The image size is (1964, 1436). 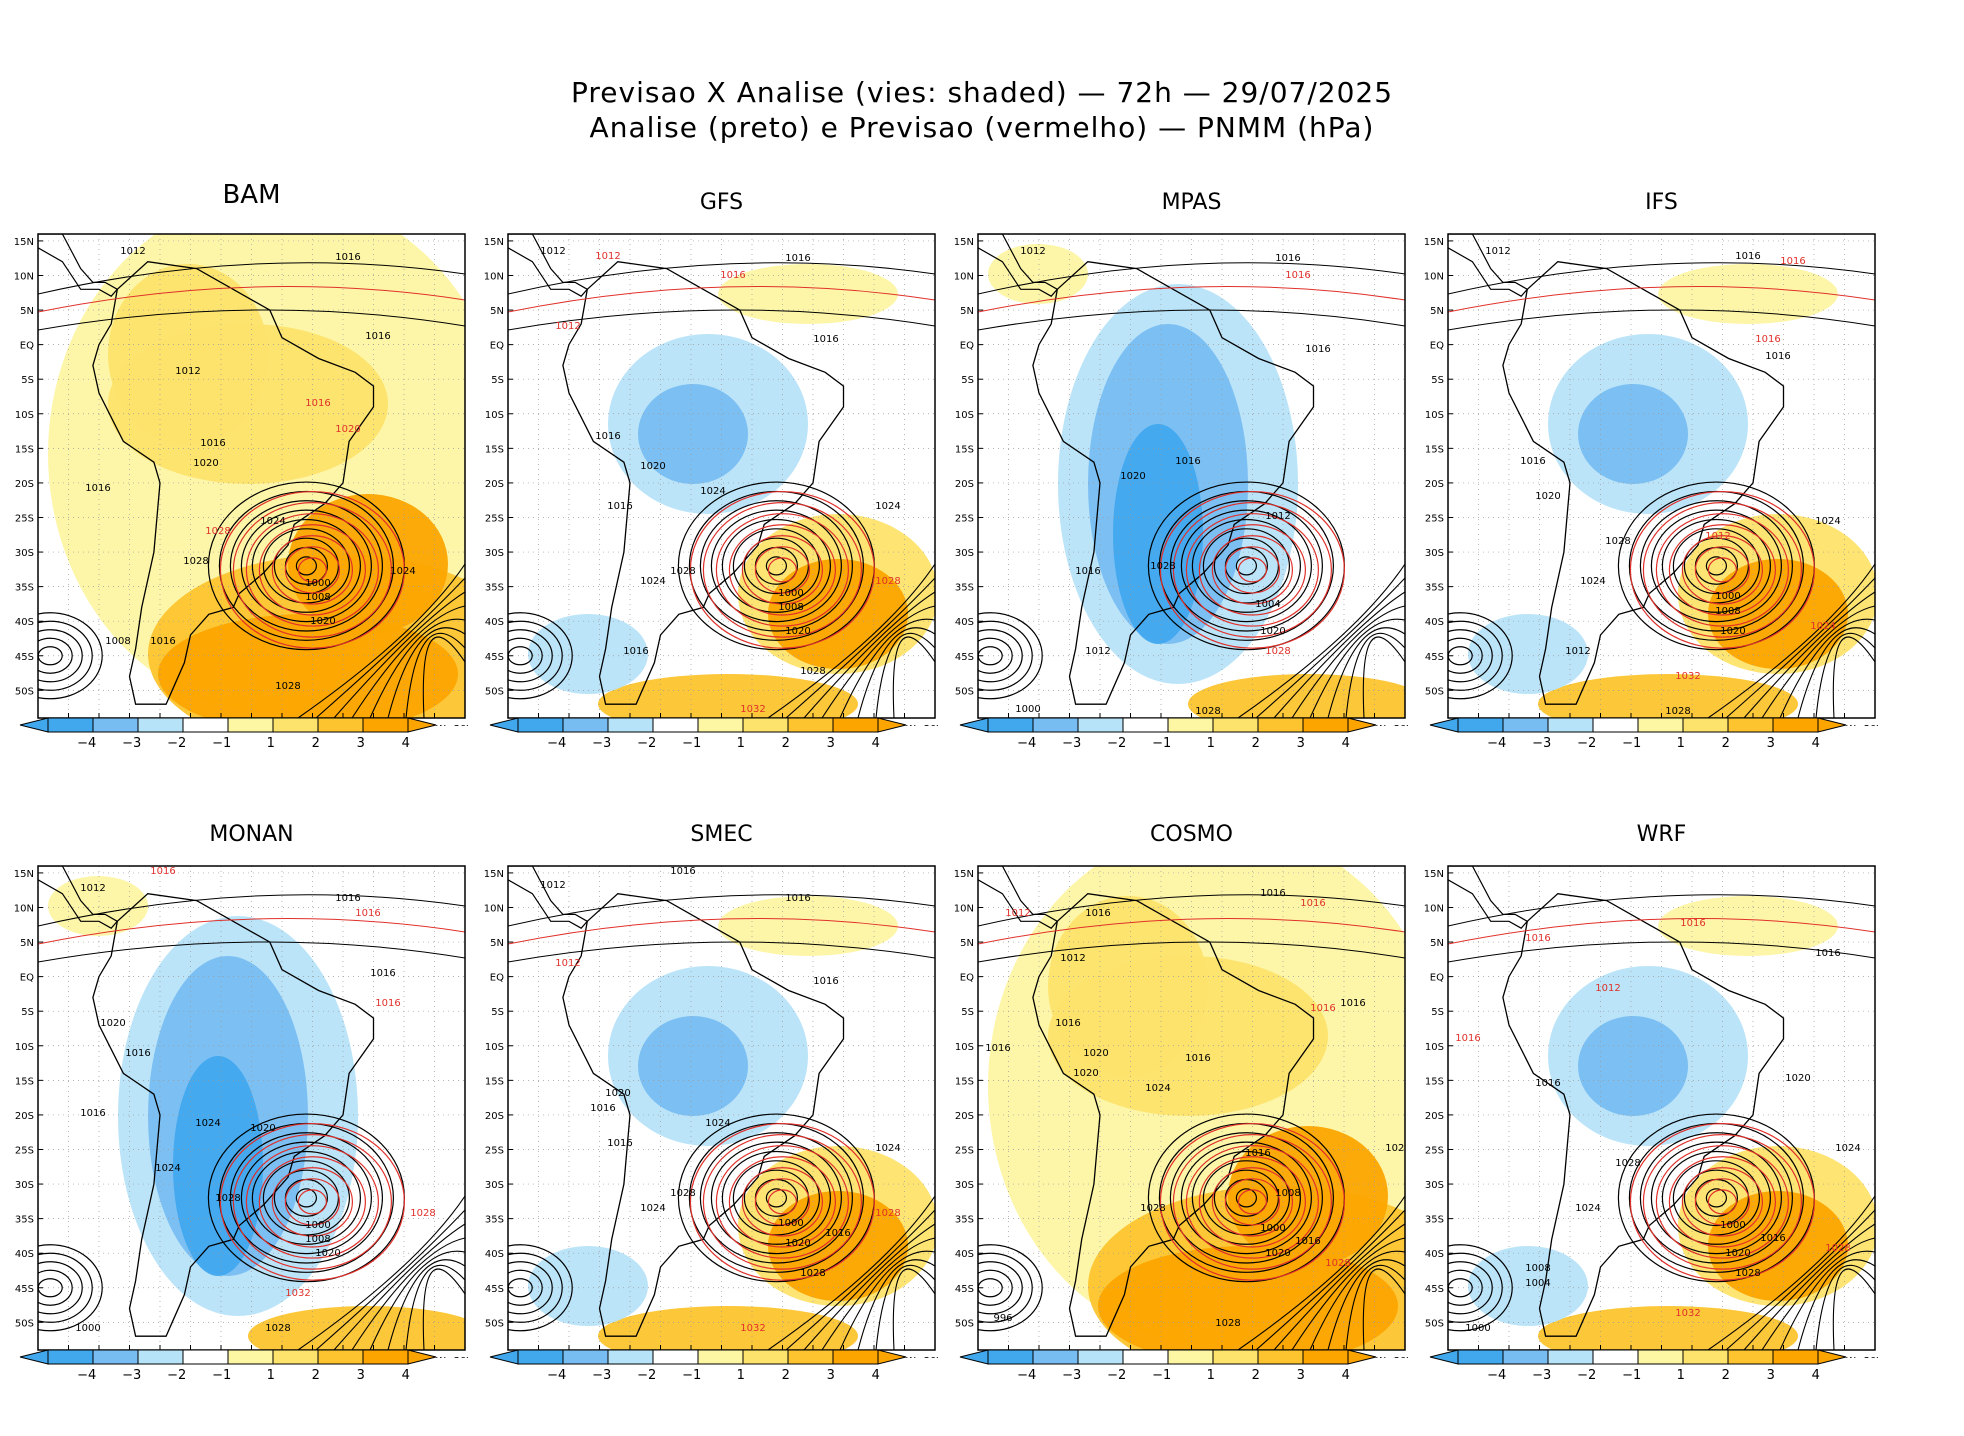 What do you see at coordinates (497, 380) in the screenshot?
I see `lat-tick-label: 5S` at bounding box center [497, 380].